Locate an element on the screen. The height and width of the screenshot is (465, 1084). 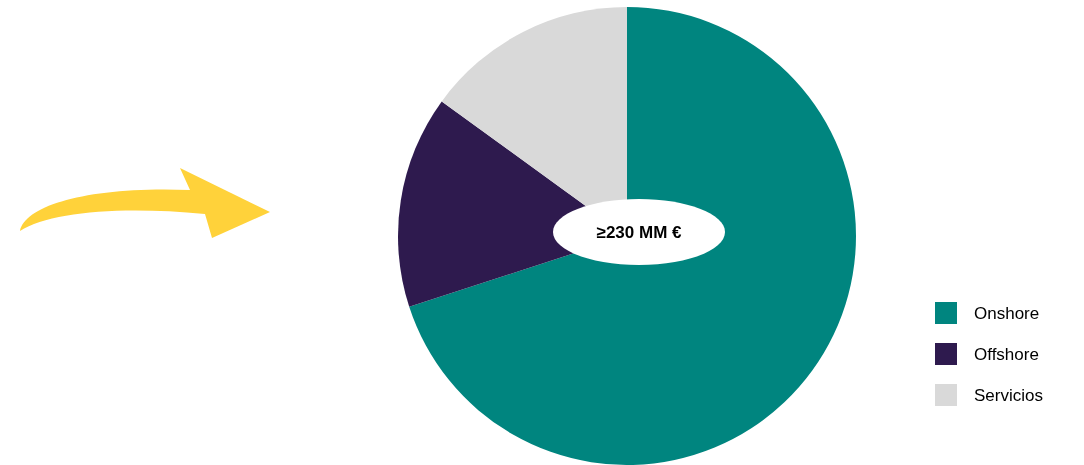
text: ≥230 MM € is located at coordinates (639, 232).